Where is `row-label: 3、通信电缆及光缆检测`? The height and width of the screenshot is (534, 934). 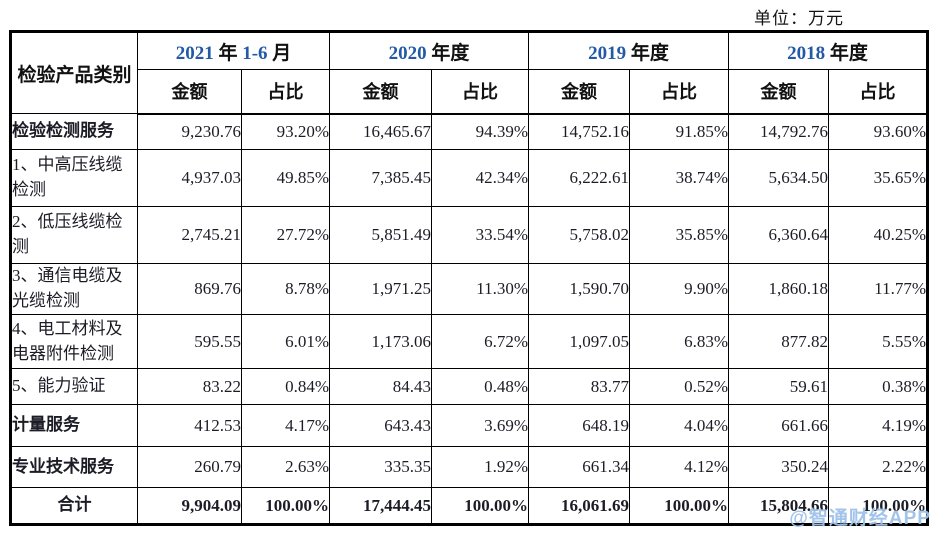
row-label: 3、通信电缆及光缆检测 is located at coordinates (74, 289).